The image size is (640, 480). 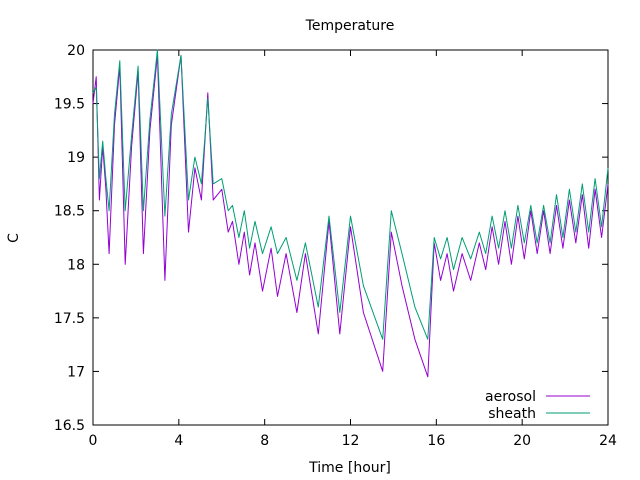 I want to click on y-tick-label: 18, so click(x=76, y=265).